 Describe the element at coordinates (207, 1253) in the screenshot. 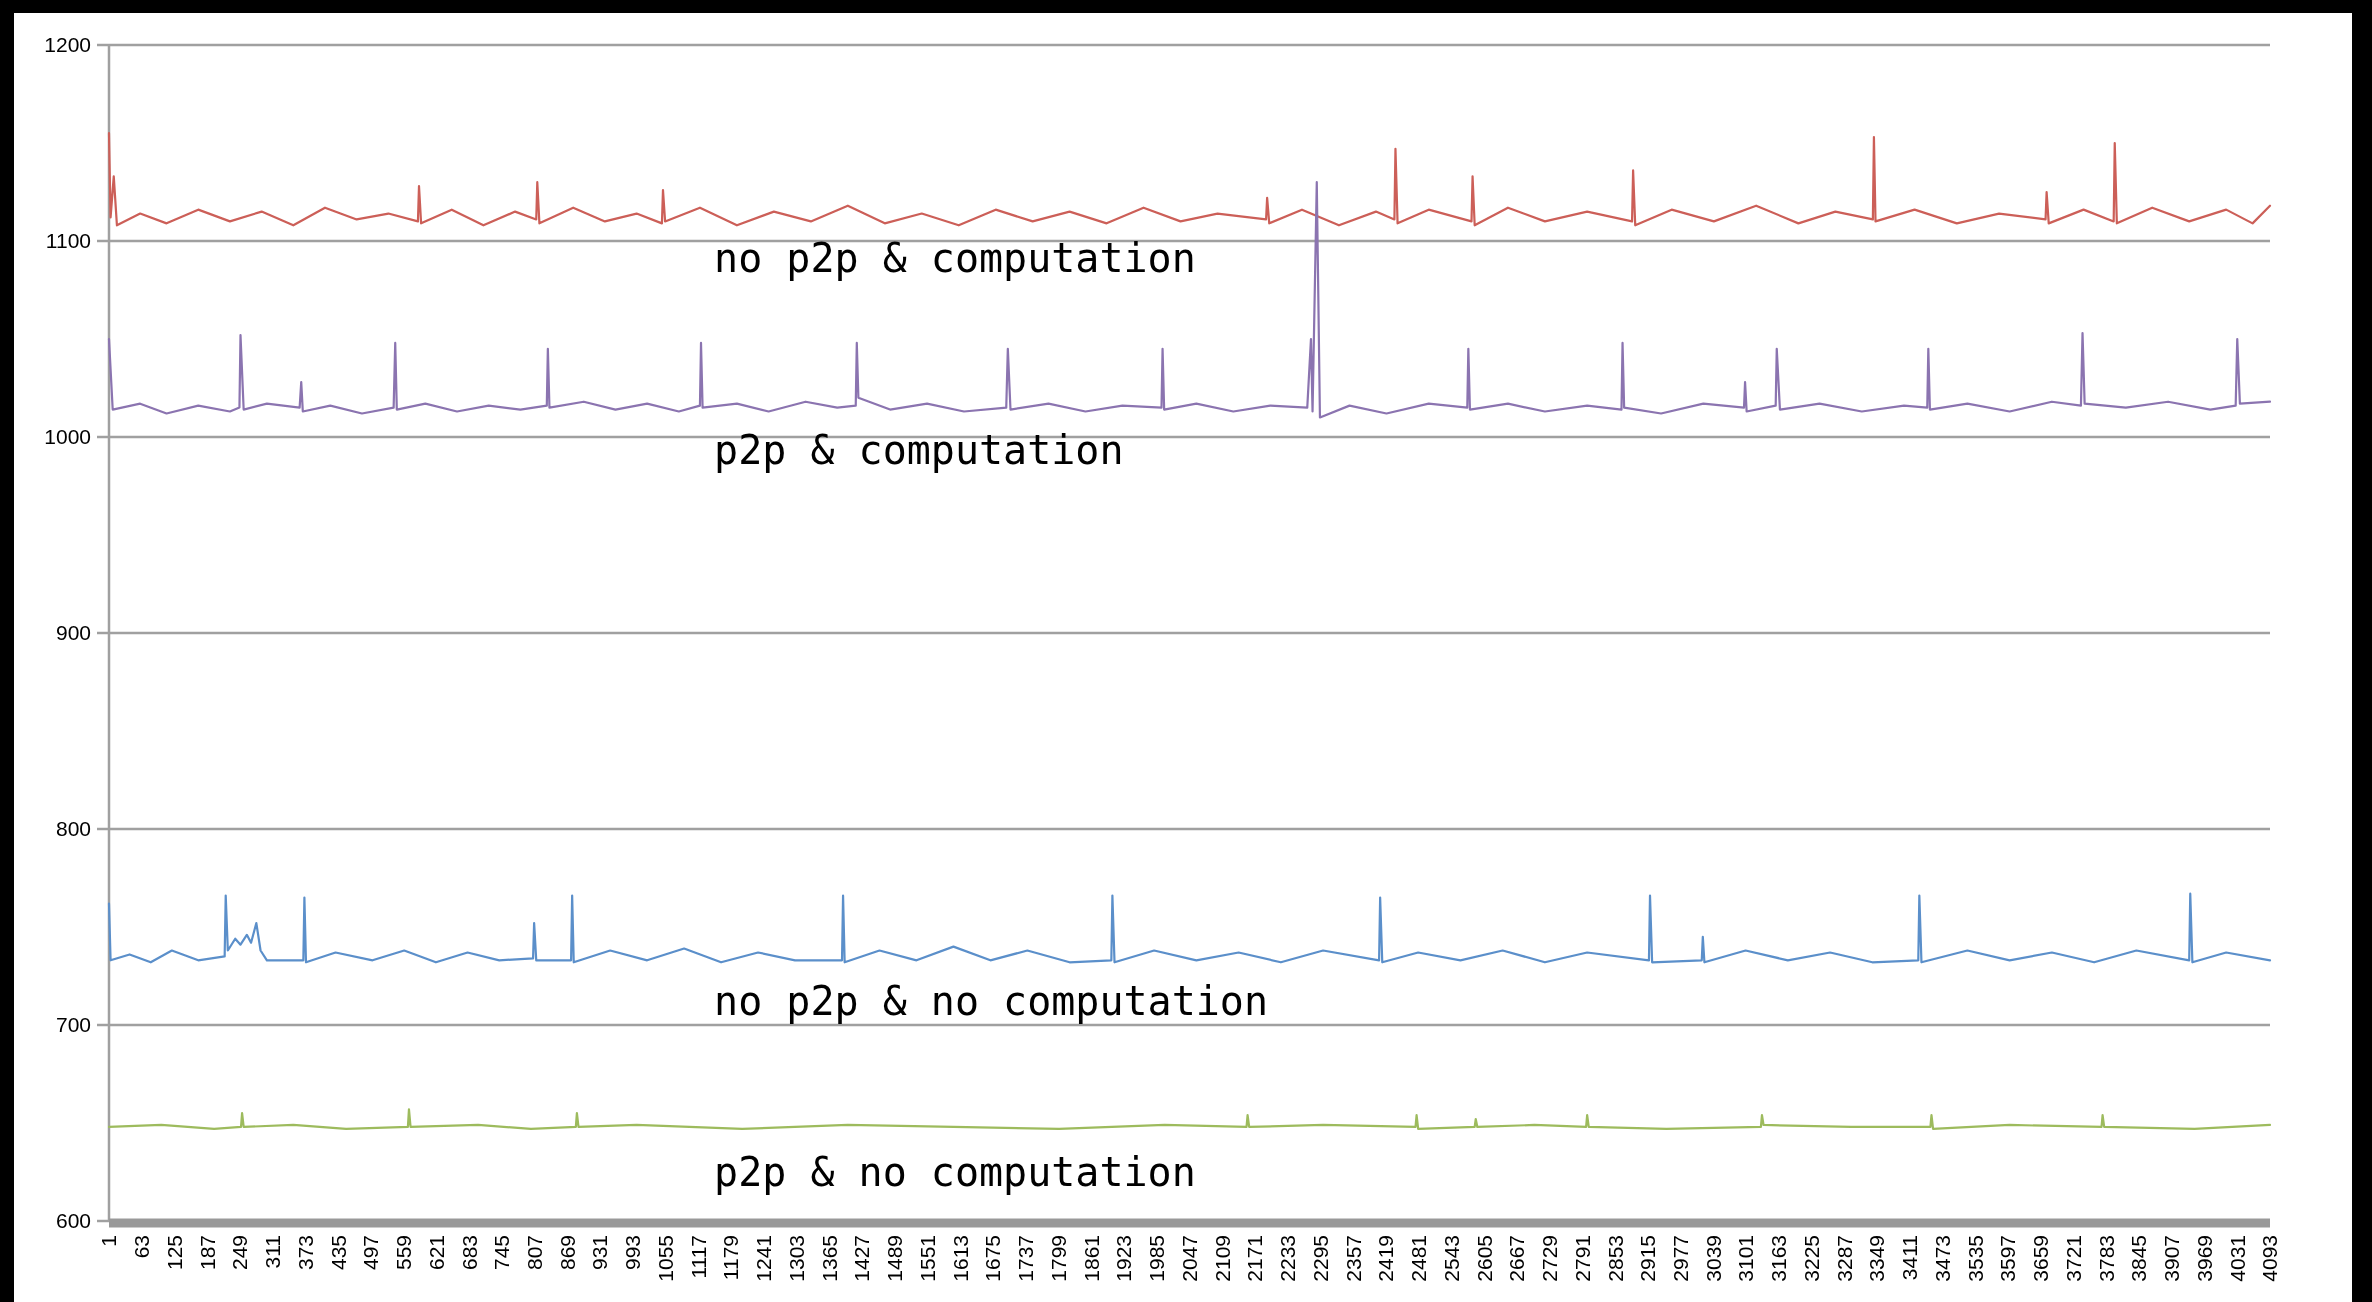

I see `x-tick-label: 187` at that location.